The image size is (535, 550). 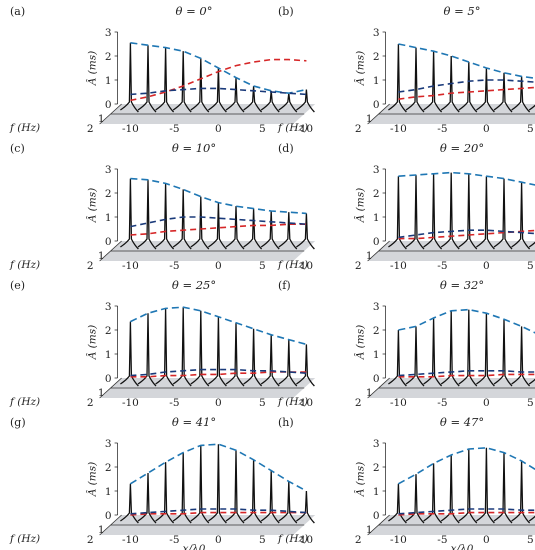 I want to click on panel-label: (b), so click(x=286, y=11).